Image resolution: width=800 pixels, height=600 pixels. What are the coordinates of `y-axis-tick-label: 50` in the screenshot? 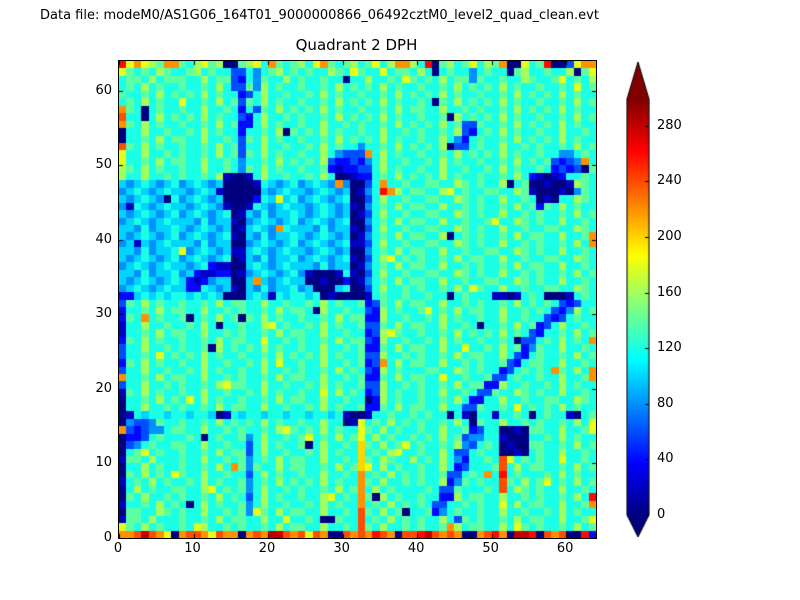 It's located at (103, 165).